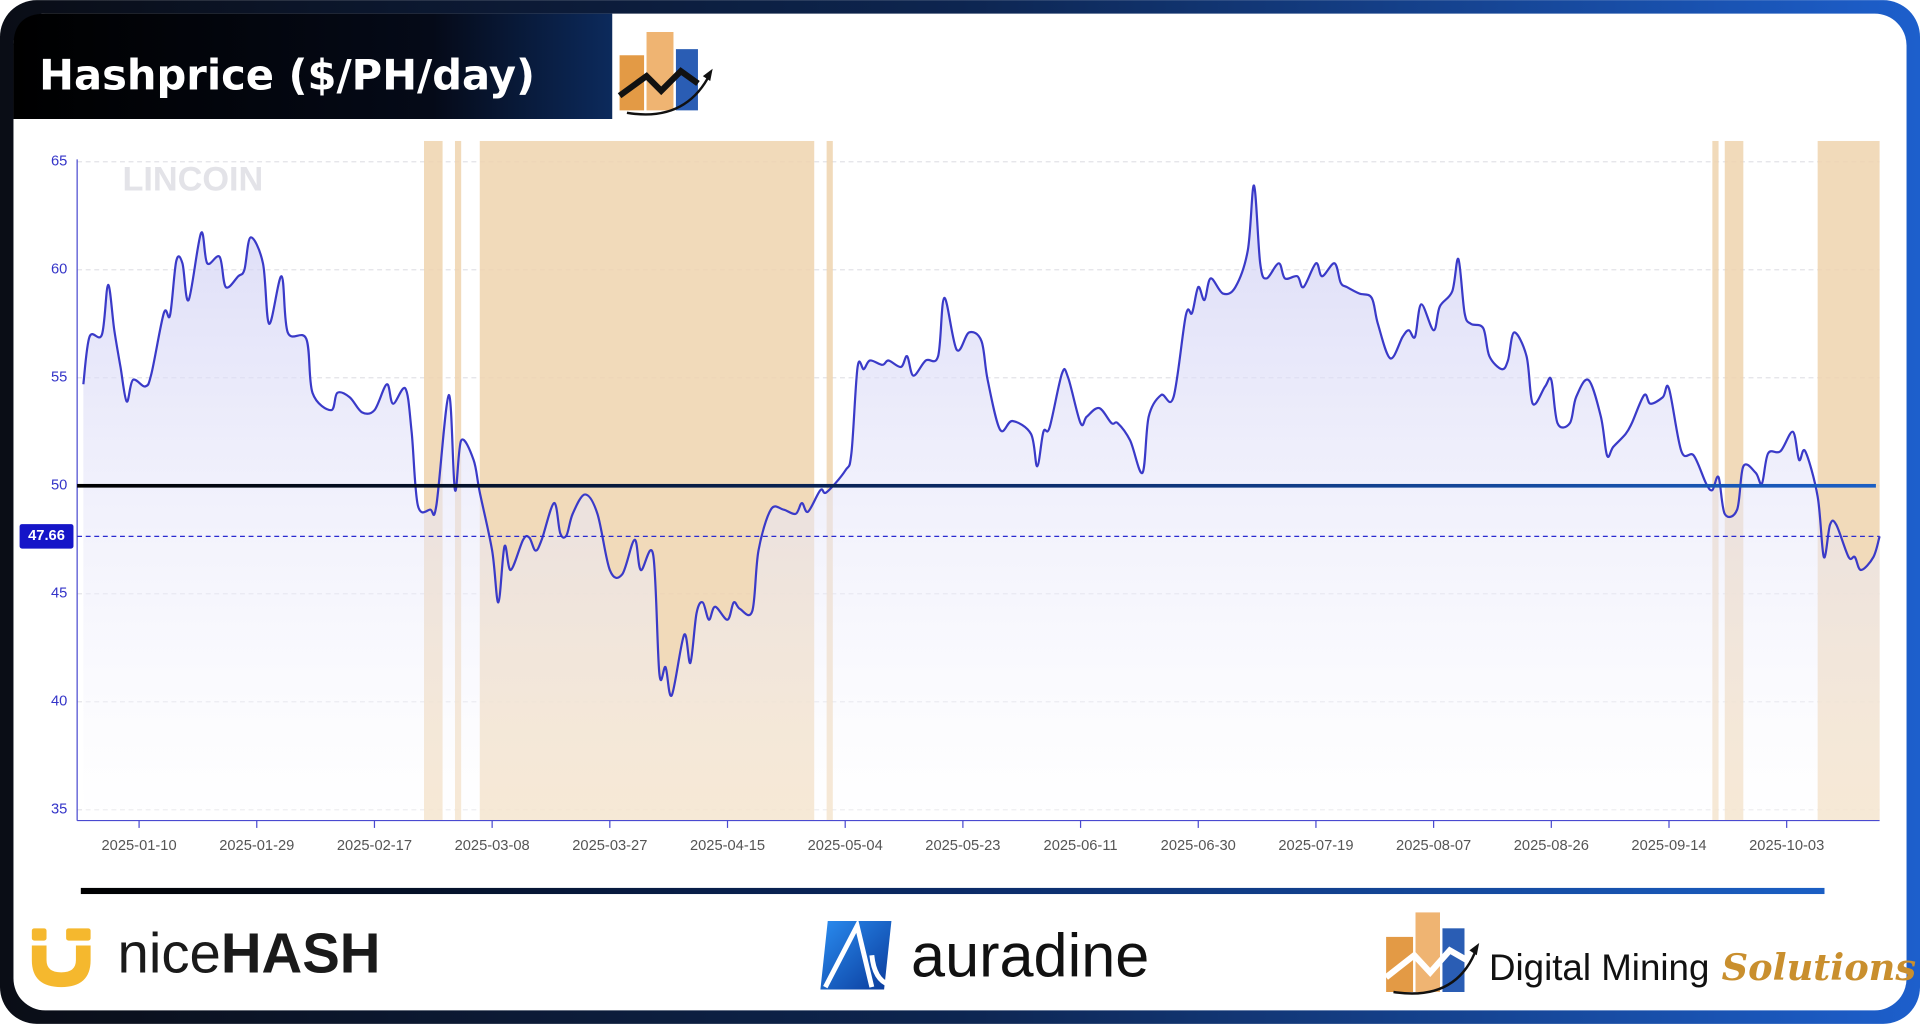 Image resolution: width=1920 pixels, height=1024 pixels. I want to click on y-tick-label: 50, so click(59, 486).